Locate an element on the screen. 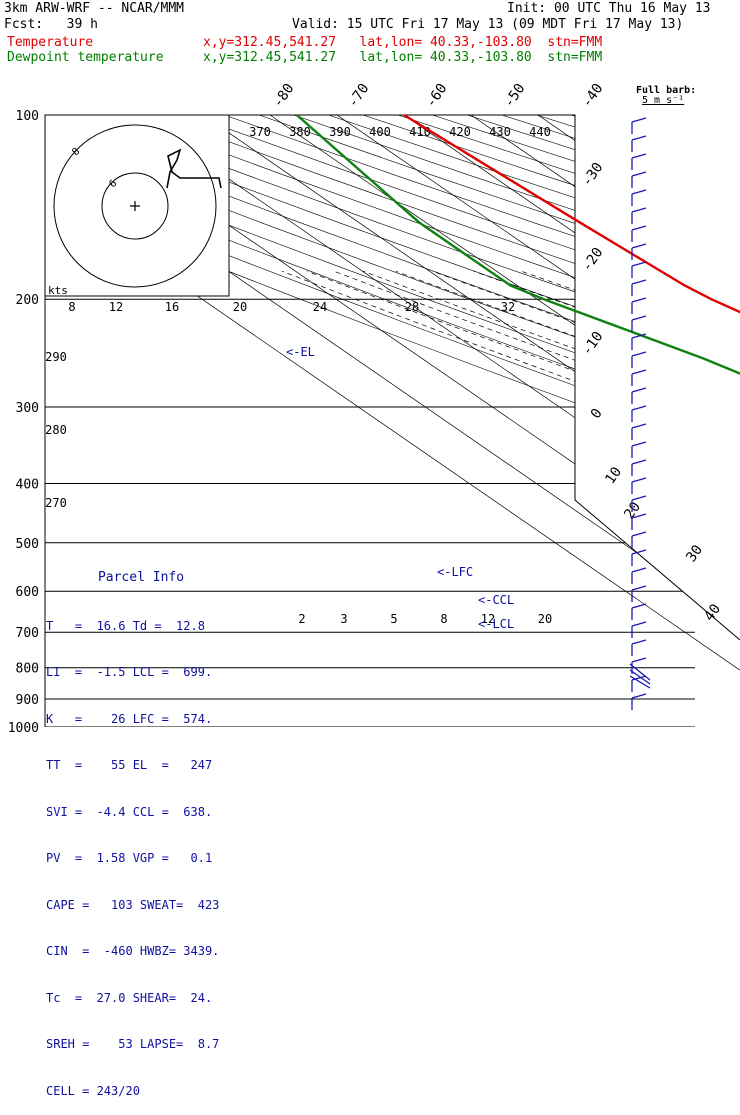  mixing-ratio-label: 8 is located at coordinates (443, 619).